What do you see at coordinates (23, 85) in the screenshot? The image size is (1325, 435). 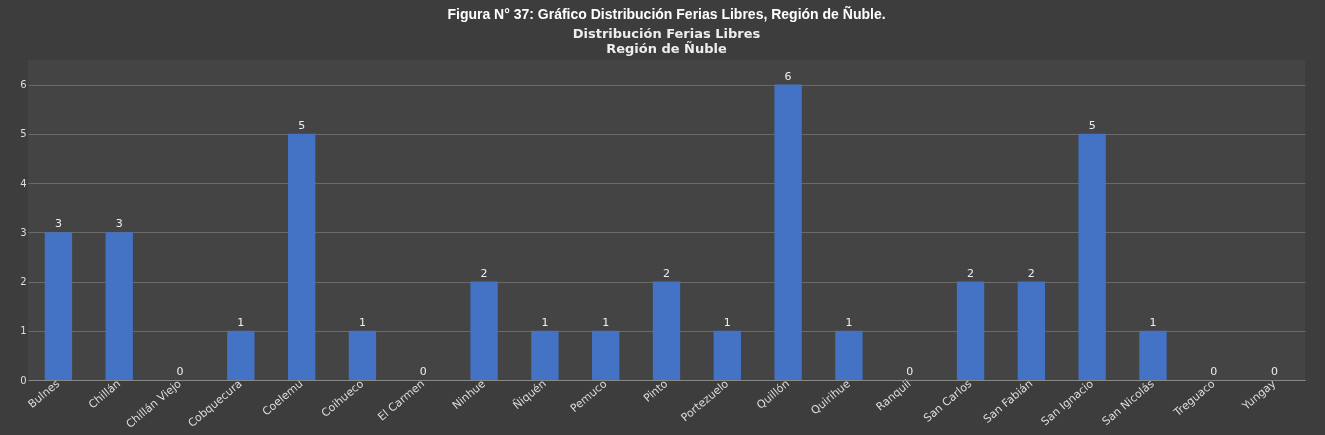 I see `y-tick-label: 6` at bounding box center [23, 85].